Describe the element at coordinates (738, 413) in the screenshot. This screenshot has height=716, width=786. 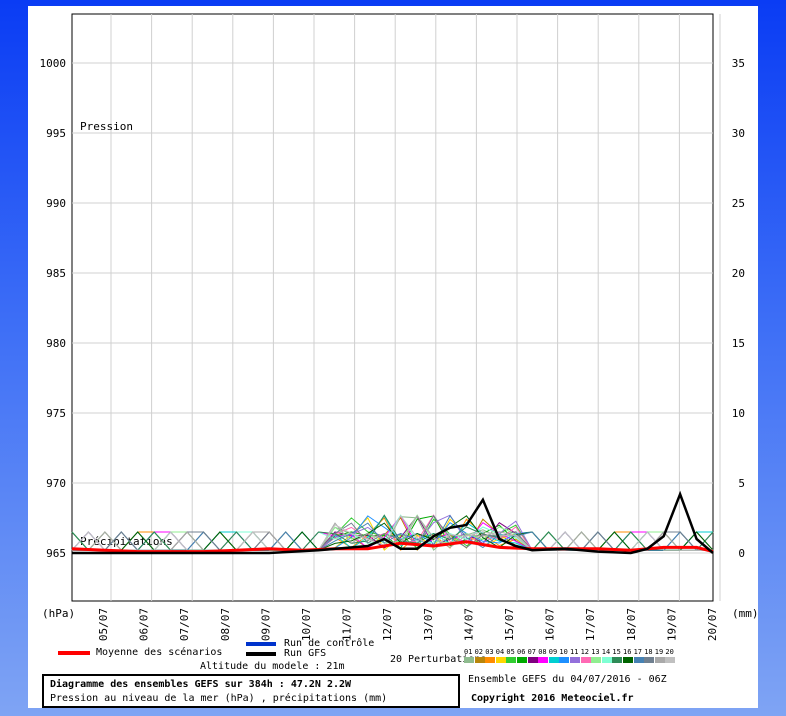
I see `right-tick-label: 10` at that location.